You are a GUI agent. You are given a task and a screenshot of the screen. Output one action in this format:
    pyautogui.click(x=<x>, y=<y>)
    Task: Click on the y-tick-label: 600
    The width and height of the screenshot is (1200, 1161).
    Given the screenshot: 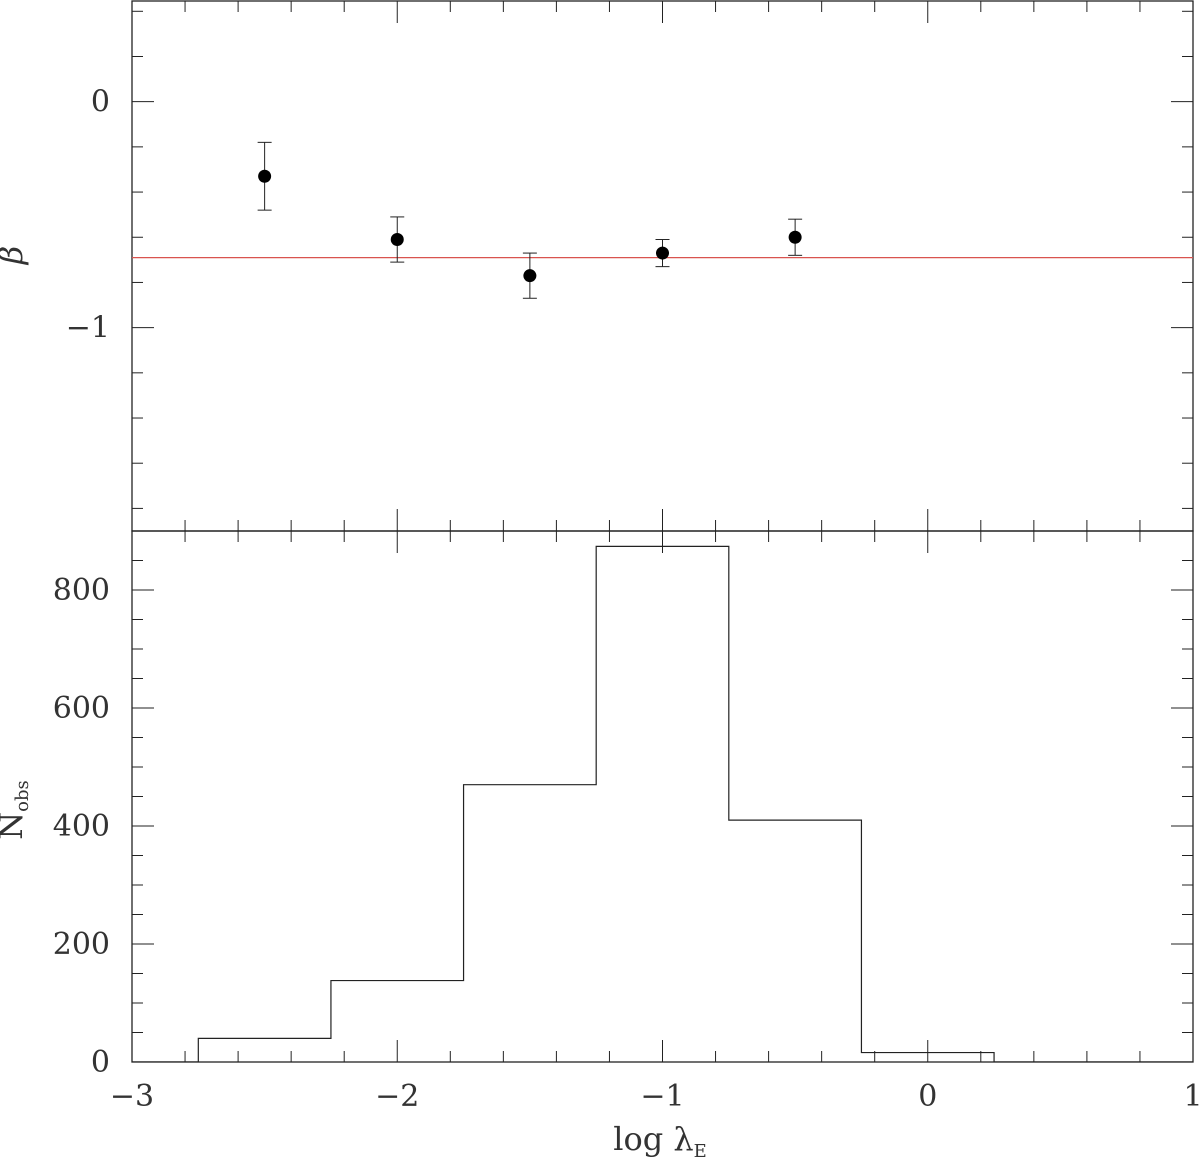 What is the action you would take?
    pyautogui.click(x=81, y=708)
    